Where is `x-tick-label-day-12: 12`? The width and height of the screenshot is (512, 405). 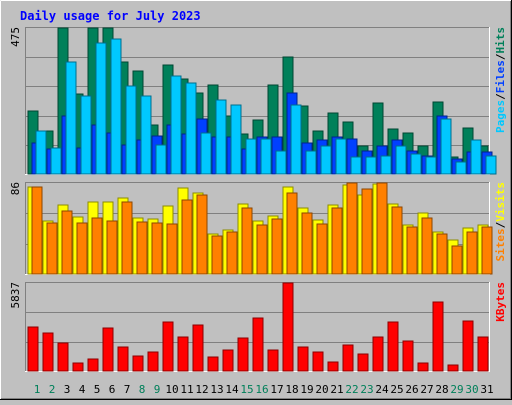 x-tick-label-day-12: 12 is located at coordinates (201, 389).